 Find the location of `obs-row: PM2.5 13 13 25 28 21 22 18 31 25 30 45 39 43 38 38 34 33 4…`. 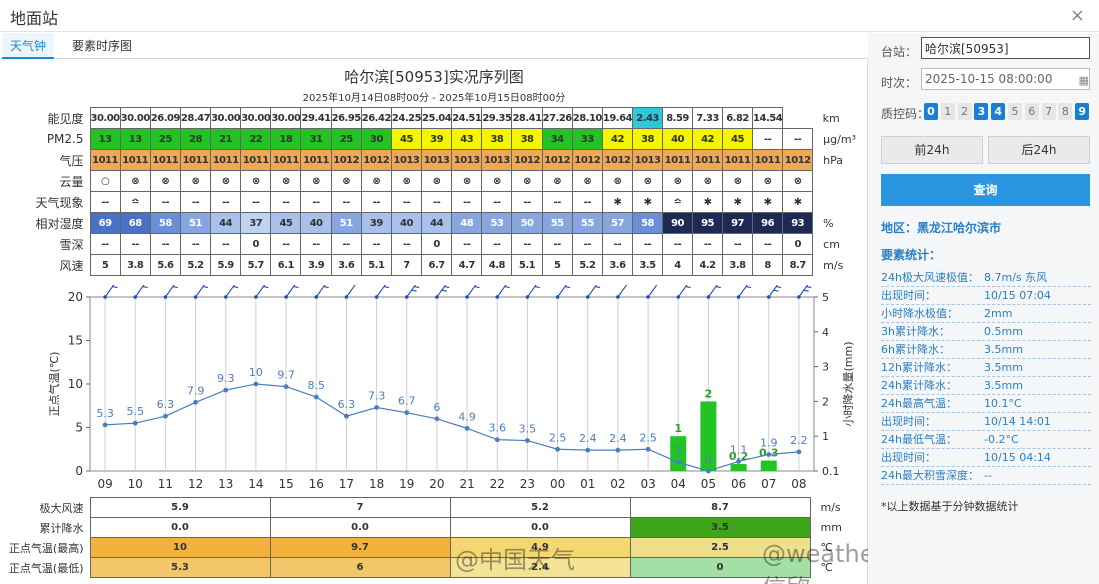

obs-row: PM2.5 13 13 25 28 21 22 18 31 25 30 45 39 43 38 38 34 33 4… is located at coordinates (430, 139).